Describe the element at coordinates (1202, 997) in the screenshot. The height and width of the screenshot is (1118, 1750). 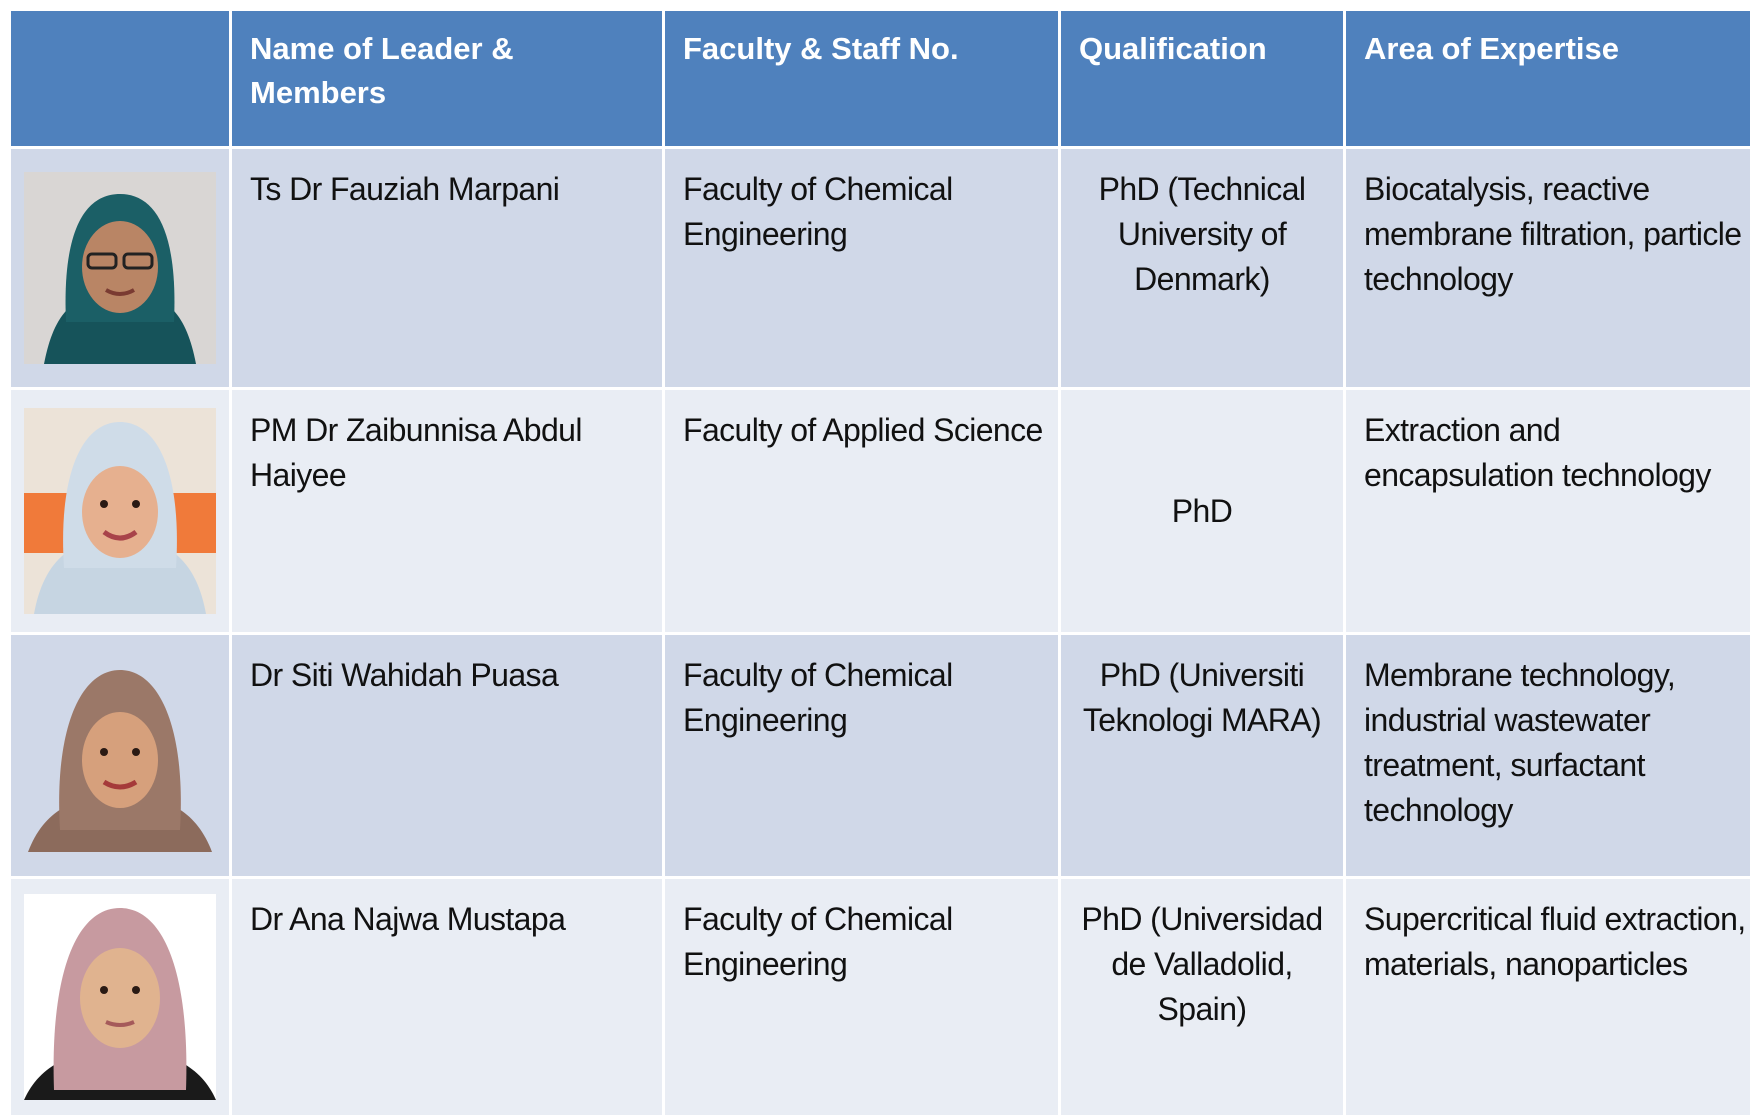
I see `qualification-cell: PhD (Universidad de Valladolid, Spain)` at that location.